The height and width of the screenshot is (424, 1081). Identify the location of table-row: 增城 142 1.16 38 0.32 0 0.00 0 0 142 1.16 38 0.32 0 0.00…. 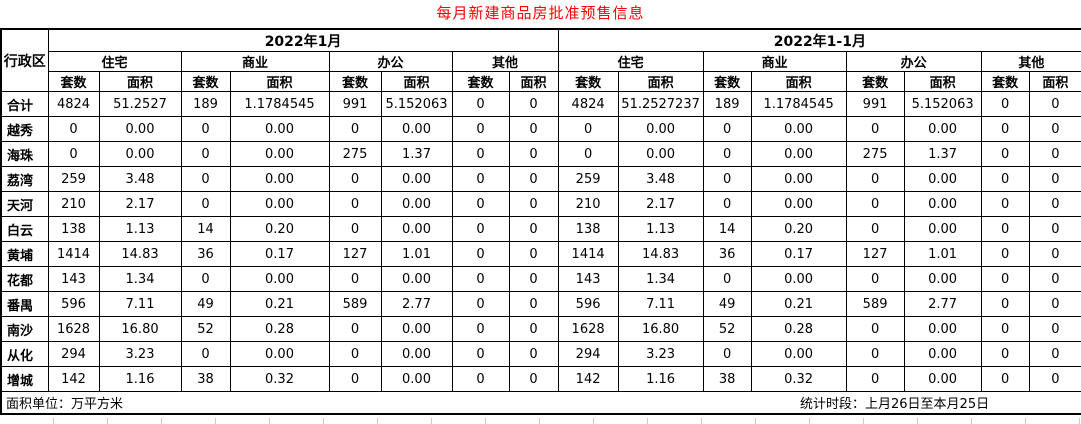
(540, 379).